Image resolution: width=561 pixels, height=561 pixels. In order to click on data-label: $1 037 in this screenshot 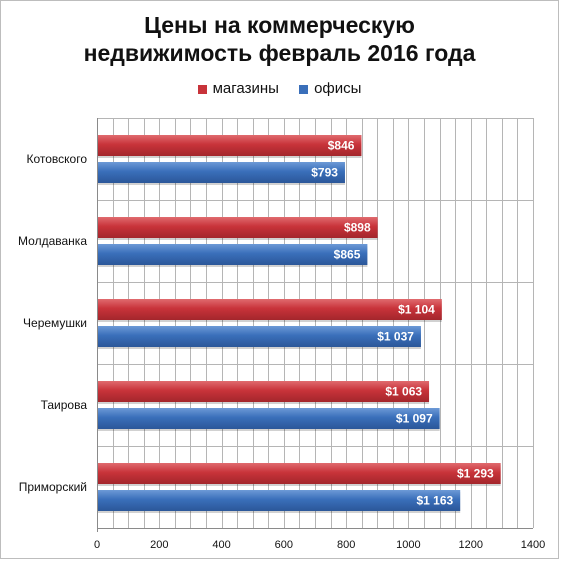, I will do `click(395, 337)`.